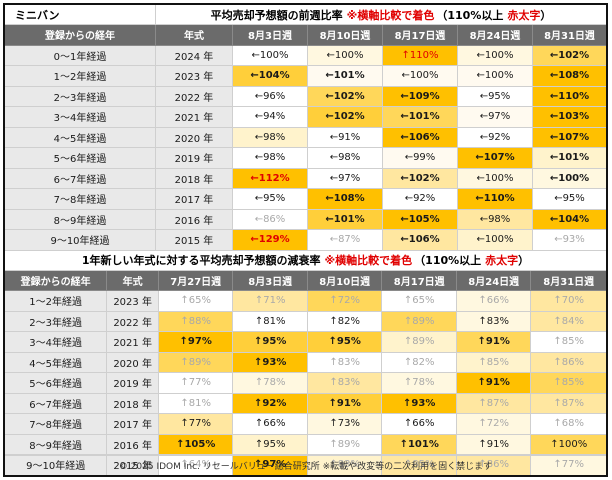  What do you see at coordinates (194, 219) in the screenshot?
I see `model-year-label: 2016 年` at bounding box center [194, 219].